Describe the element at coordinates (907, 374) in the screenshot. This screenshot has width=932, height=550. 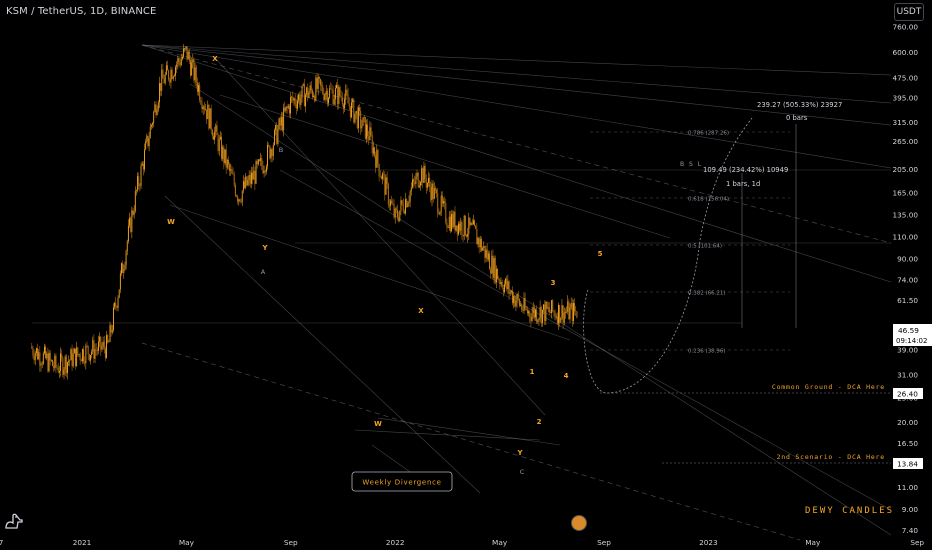
I see `price-tick-label: 31.00` at that location.